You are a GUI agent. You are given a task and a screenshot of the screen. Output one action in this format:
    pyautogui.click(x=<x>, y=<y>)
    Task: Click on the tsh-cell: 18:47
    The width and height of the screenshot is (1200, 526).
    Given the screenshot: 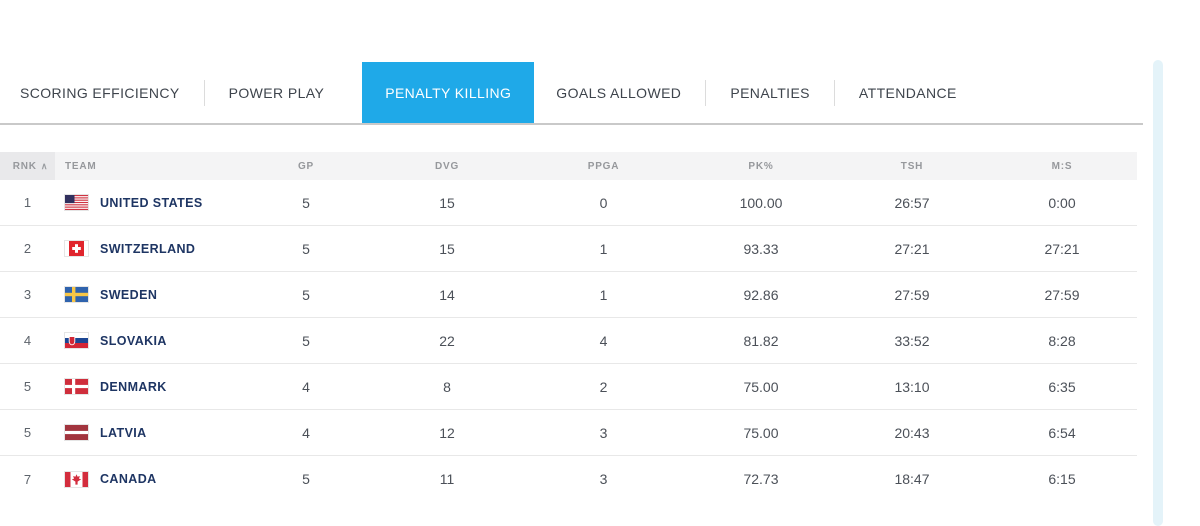 What is the action you would take?
    pyautogui.click(x=912, y=479)
    